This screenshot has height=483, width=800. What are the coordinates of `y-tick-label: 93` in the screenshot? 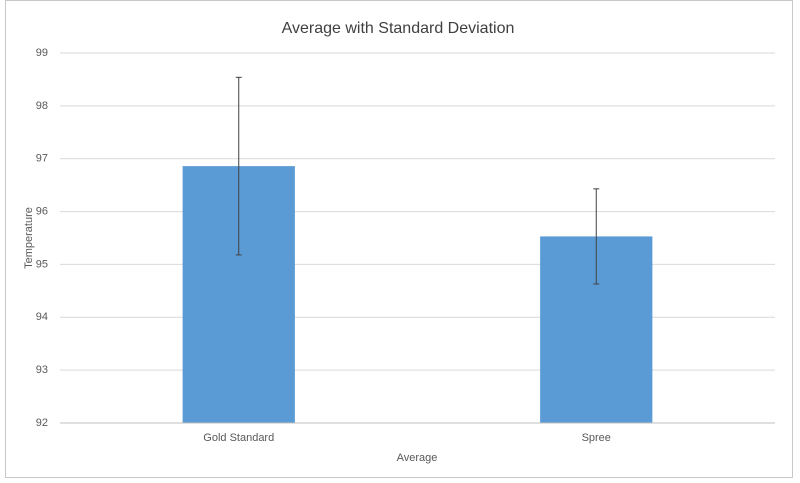 It's located at (42, 370).